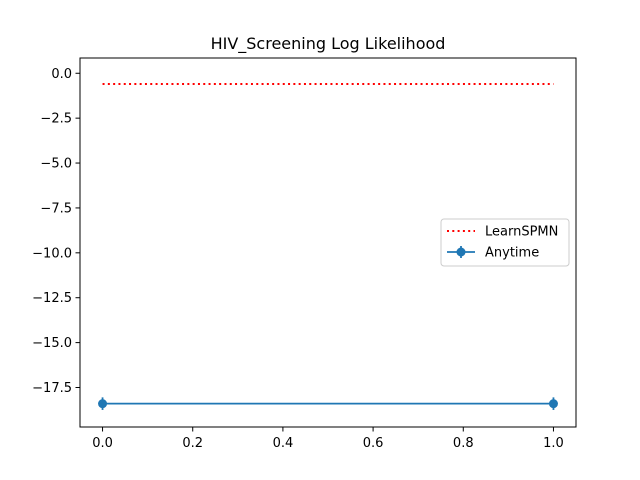 The width and height of the screenshot is (640, 480). Describe the element at coordinates (61, 74) in the screenshot. I see `y-tick-label: 0.0` at that location.